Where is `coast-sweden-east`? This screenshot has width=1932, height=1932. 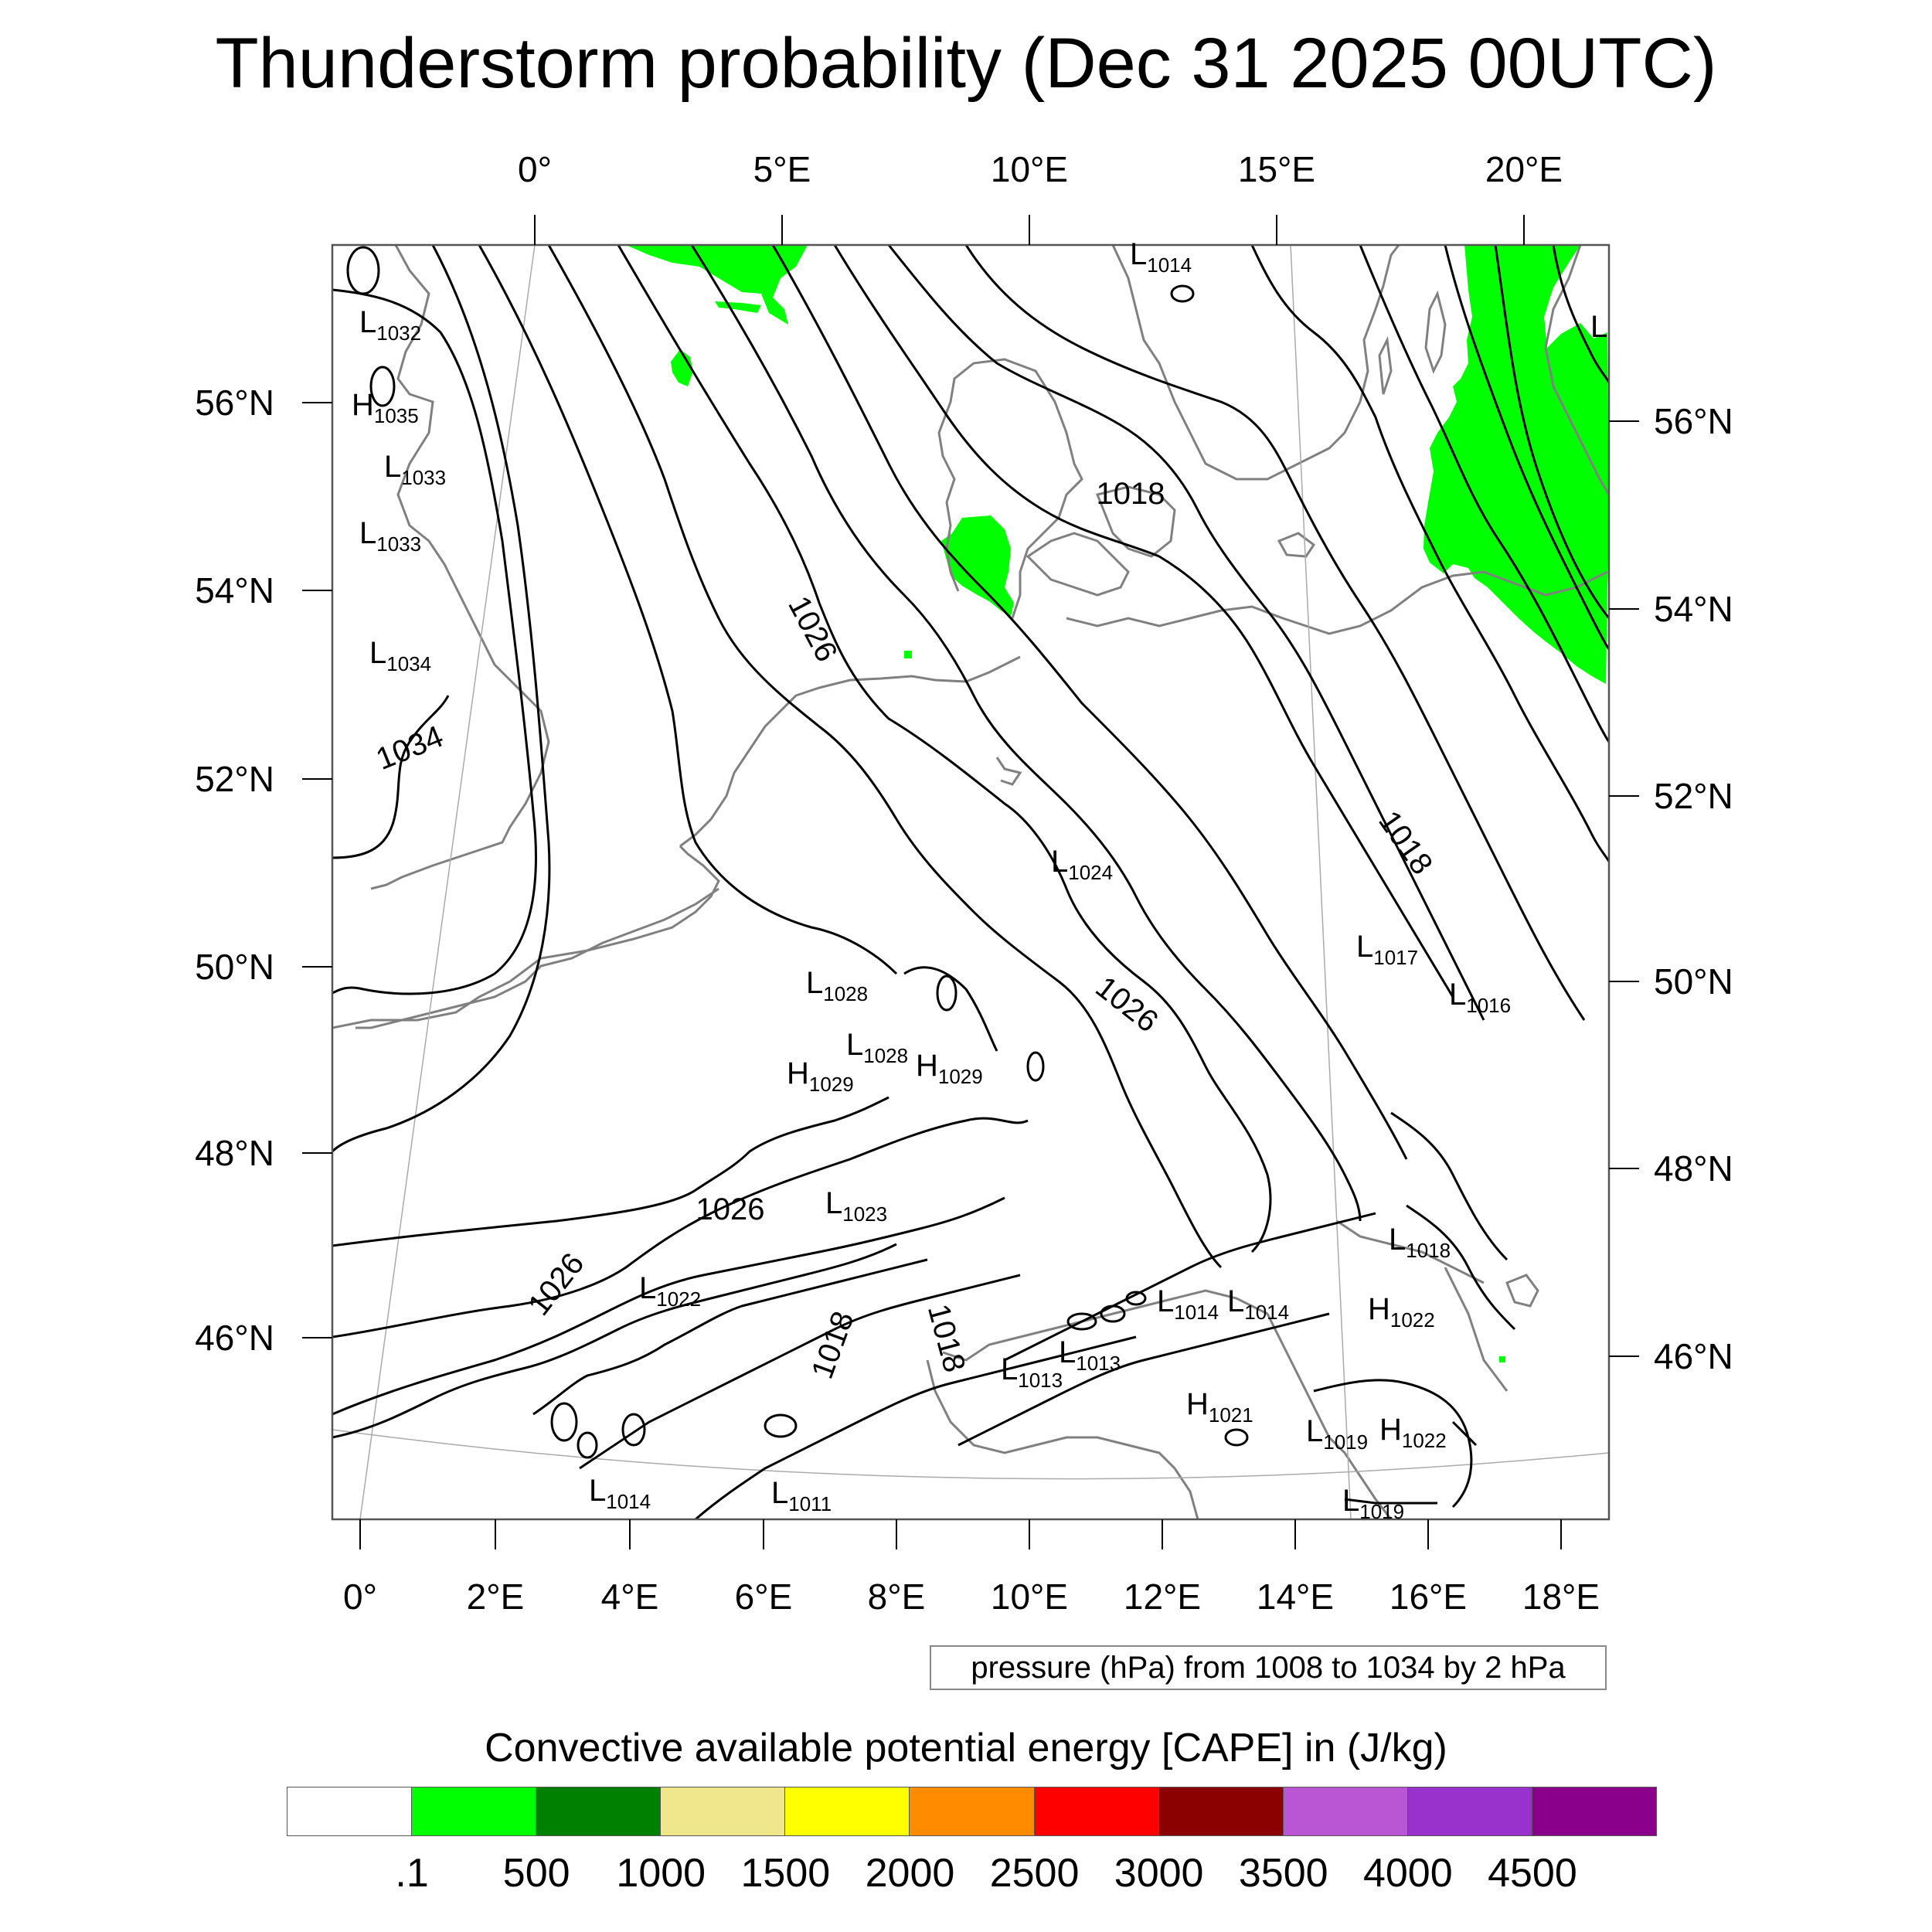
coast-sweden-east is located at coordinates (1379, 324).